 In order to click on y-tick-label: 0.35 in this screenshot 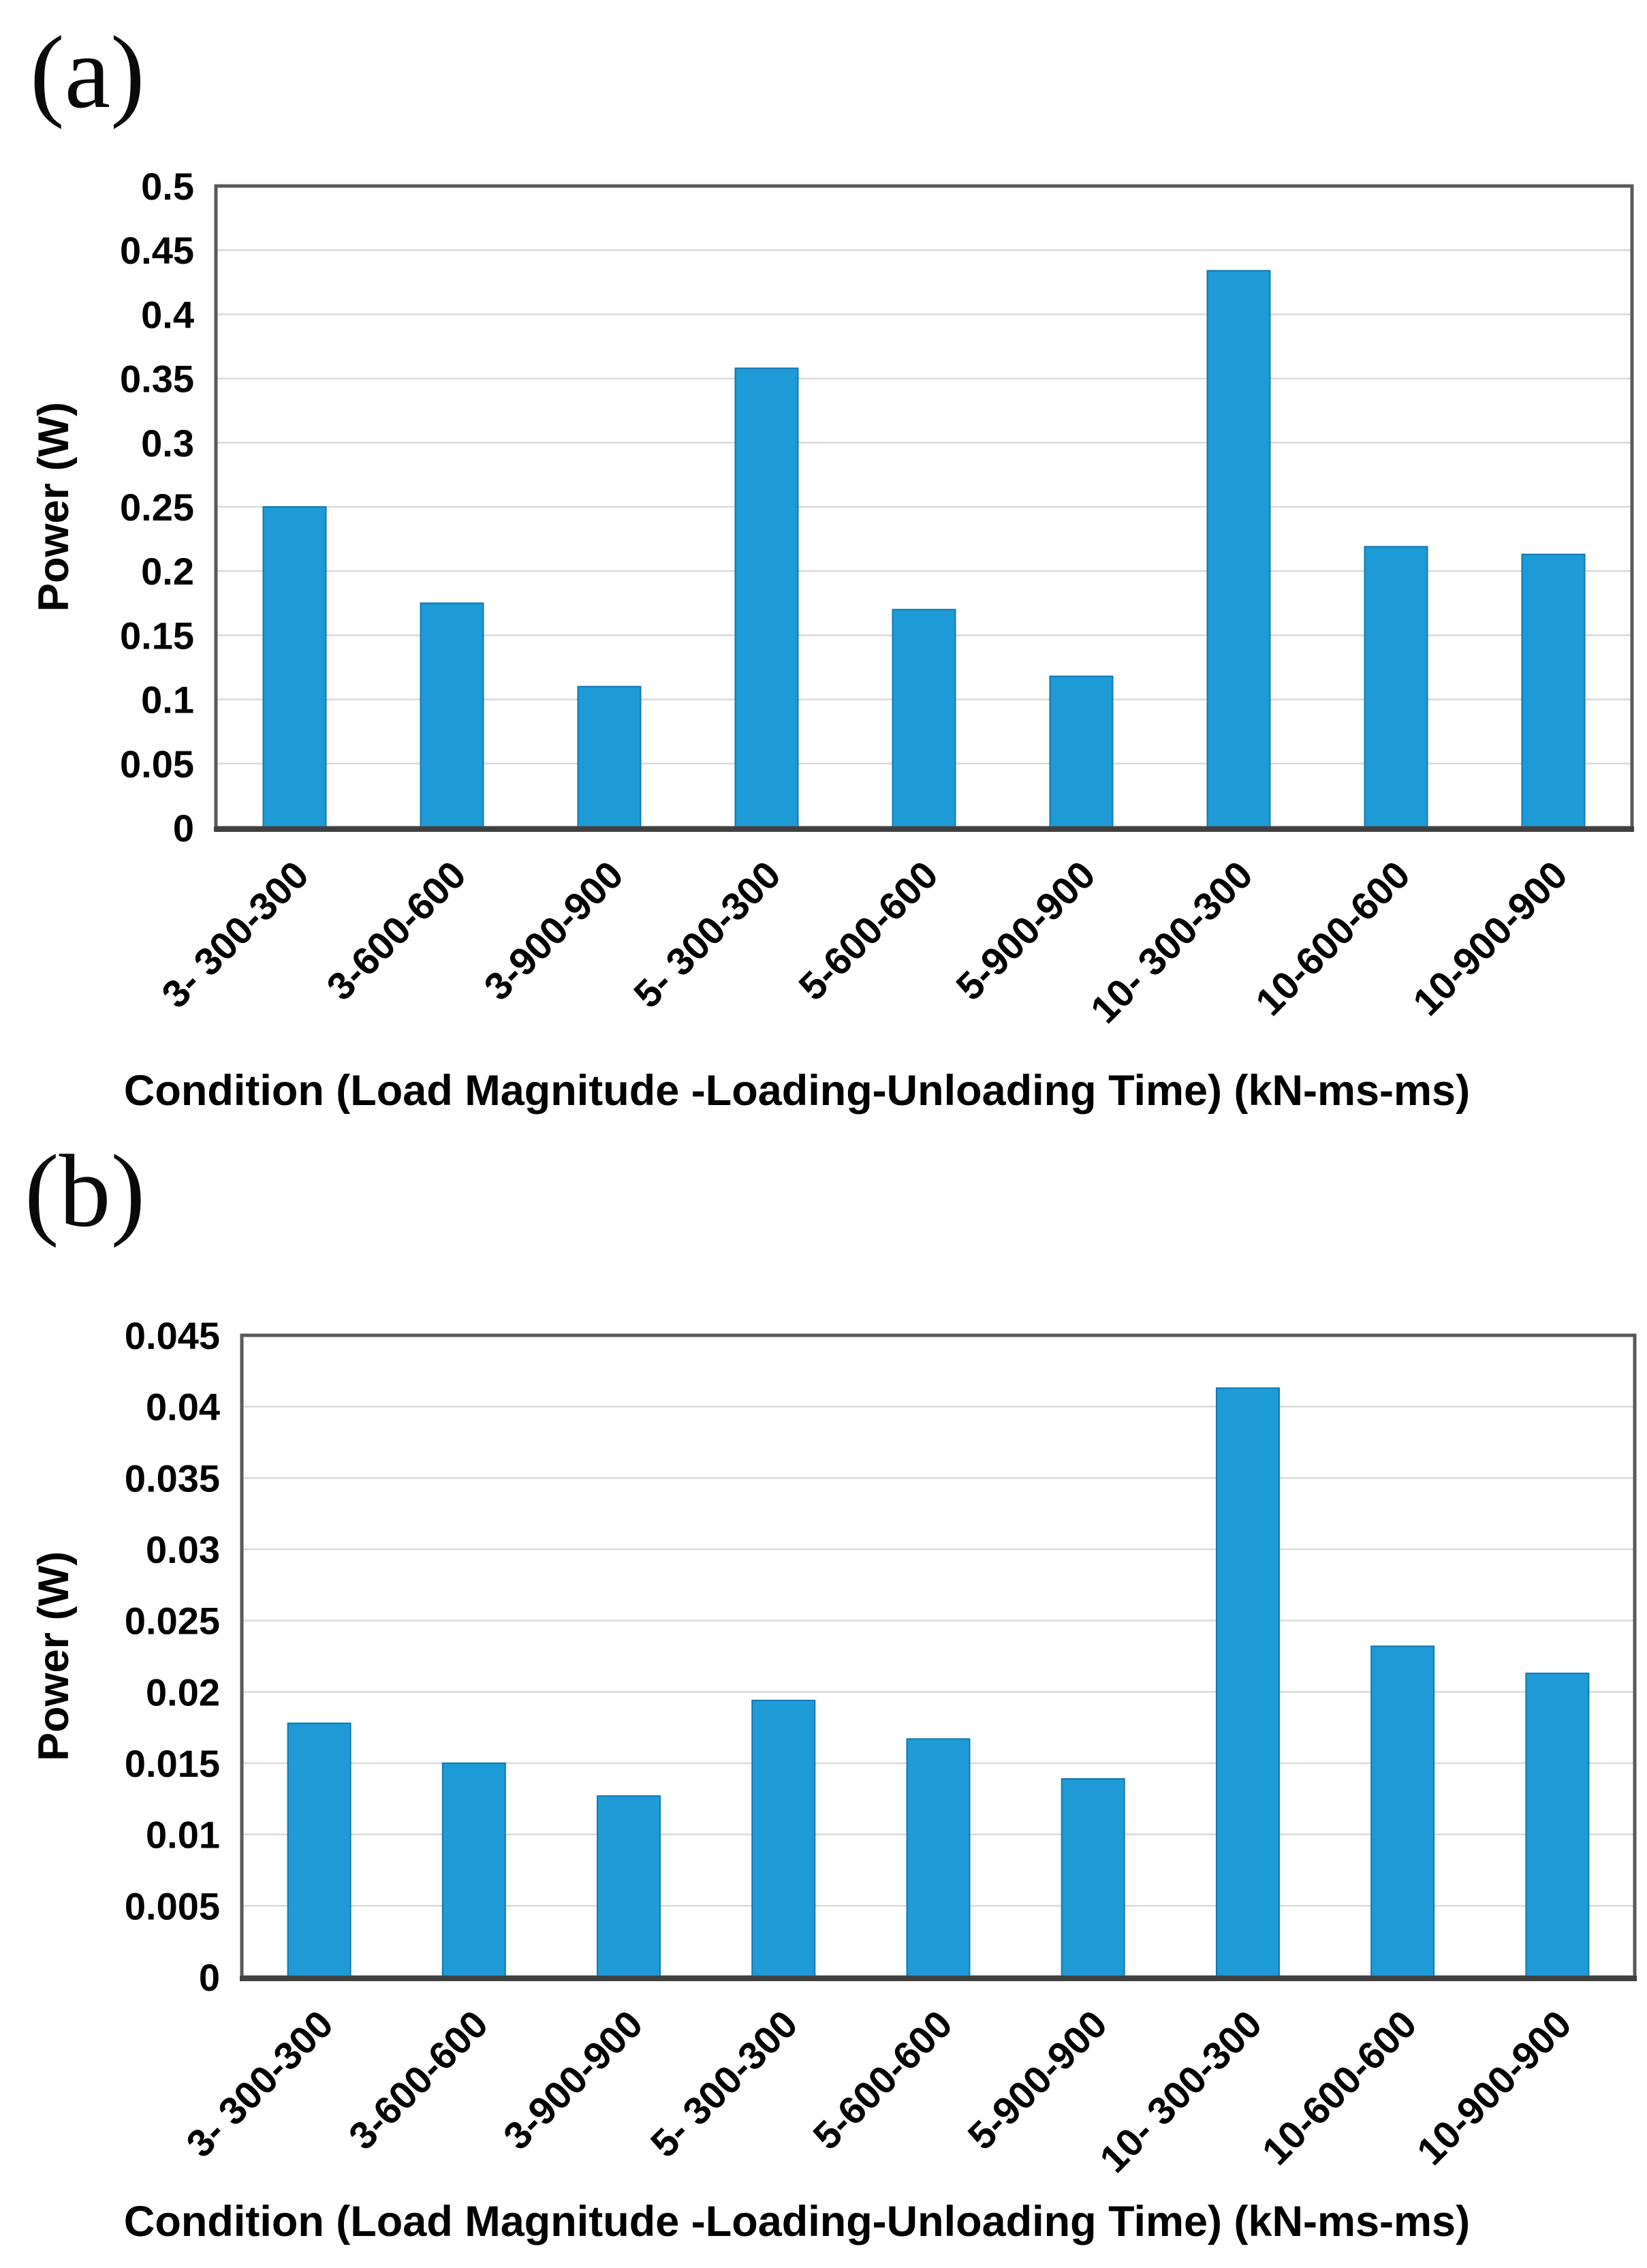, I will do `click(157, 380)`.